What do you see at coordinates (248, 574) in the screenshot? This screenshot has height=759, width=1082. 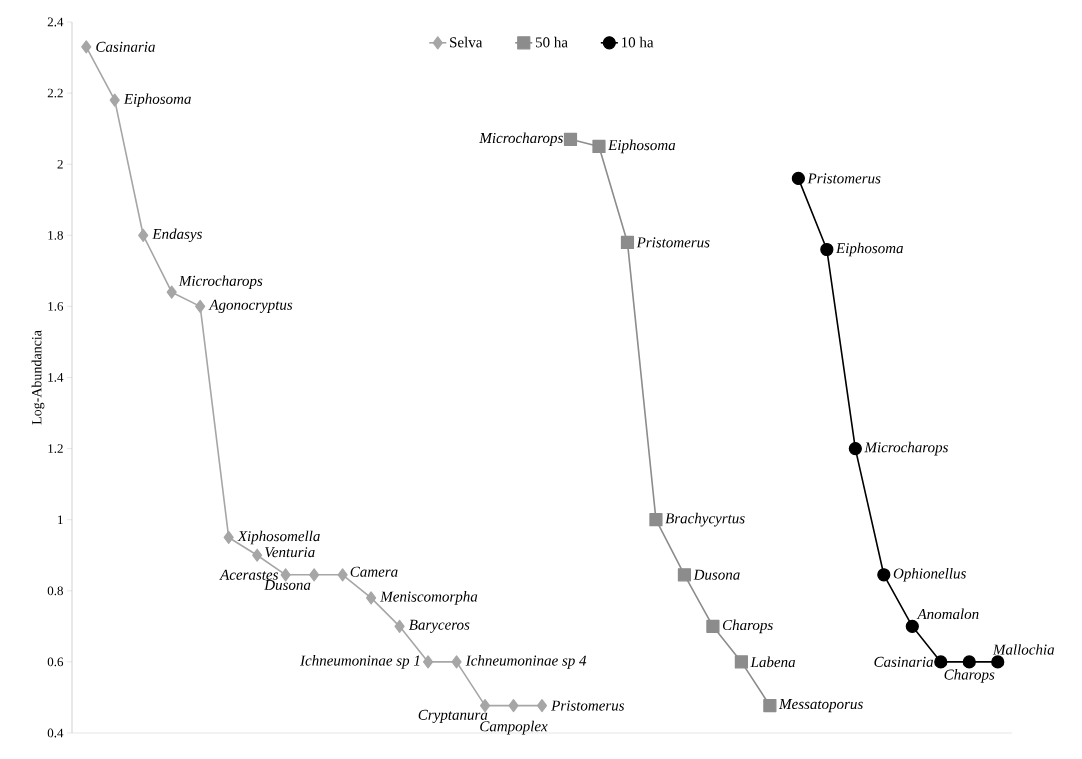 I see `data-label: Acerastes` at bounding box center [248, 574].